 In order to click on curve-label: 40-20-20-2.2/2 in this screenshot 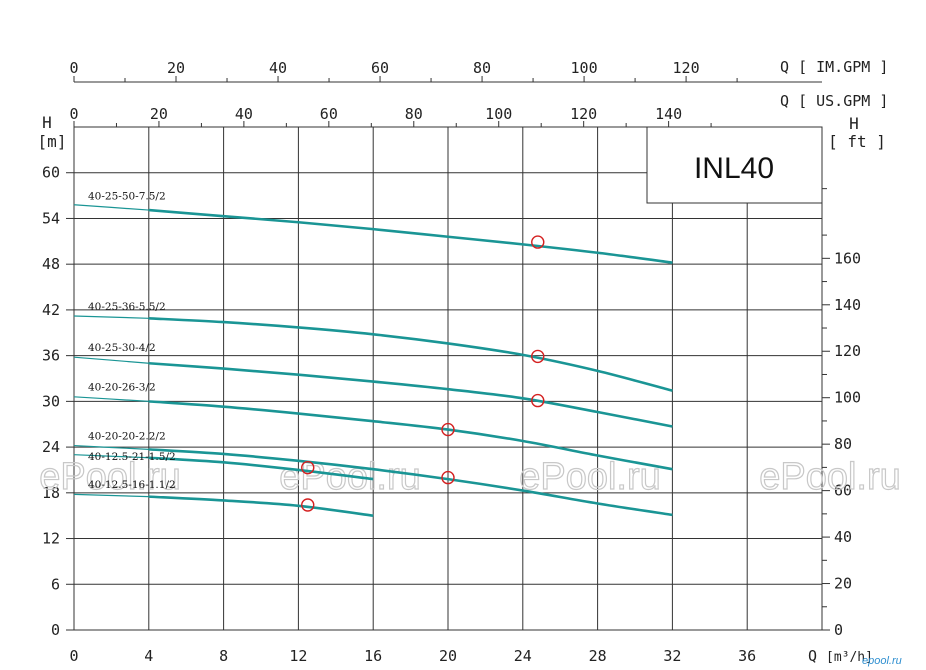, I will do `click(127, 436)`.